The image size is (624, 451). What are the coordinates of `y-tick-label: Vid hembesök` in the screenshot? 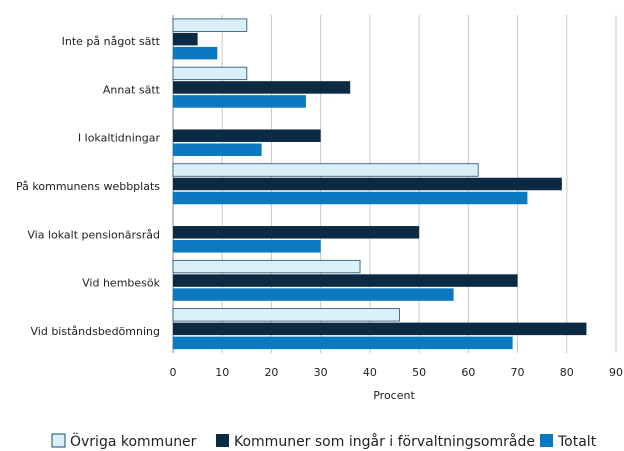 It's located at (121, 283).